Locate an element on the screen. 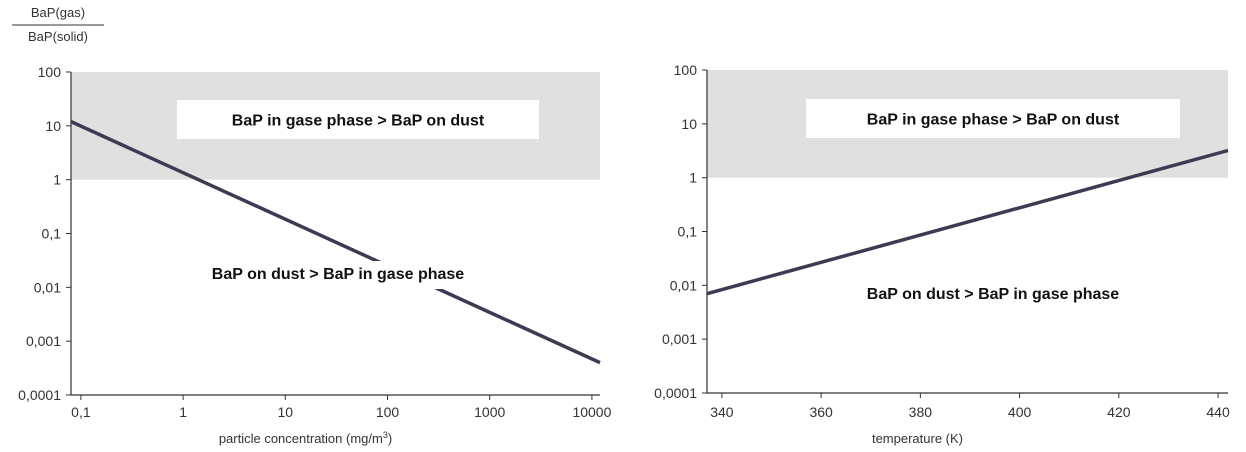 This screenshot has height=452, width=1246. left-upper-label-box is located at coordinates (358, 119).